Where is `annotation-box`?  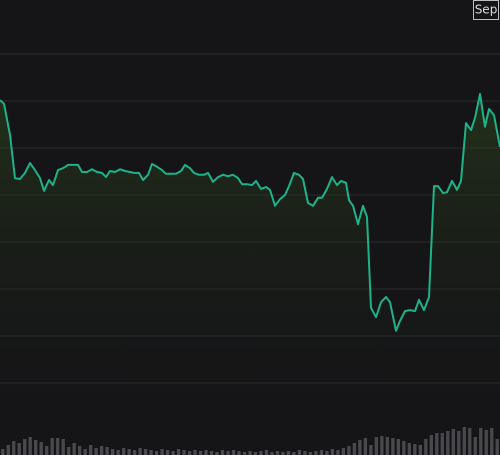 annotation-box is located at coordinates (486, 10).